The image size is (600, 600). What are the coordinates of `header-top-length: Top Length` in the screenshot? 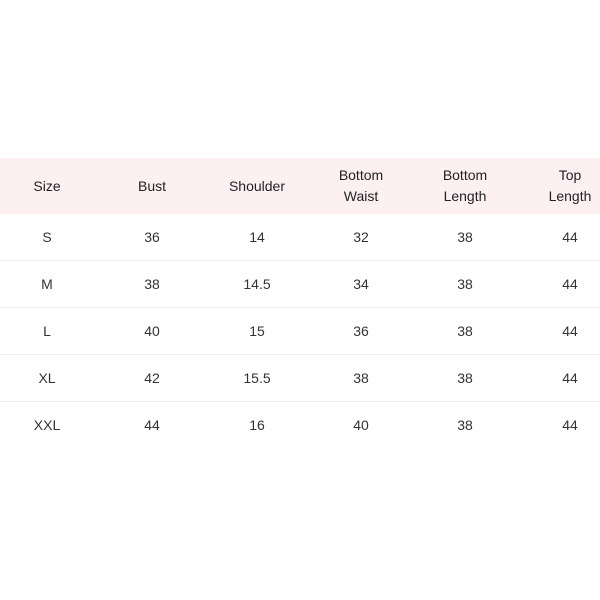 It's located at (570, 185).